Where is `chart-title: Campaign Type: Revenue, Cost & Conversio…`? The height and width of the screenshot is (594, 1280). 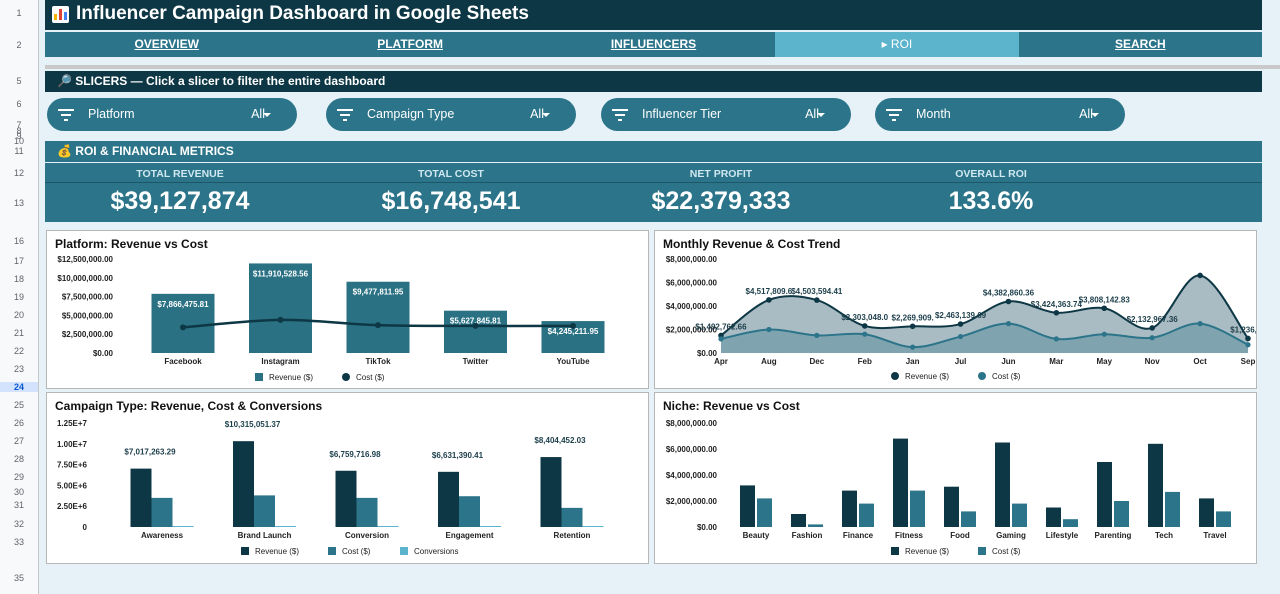 chart-title: Campaign Type: Revenue, Cost & Conversio… is located at coordinates (189, 406).